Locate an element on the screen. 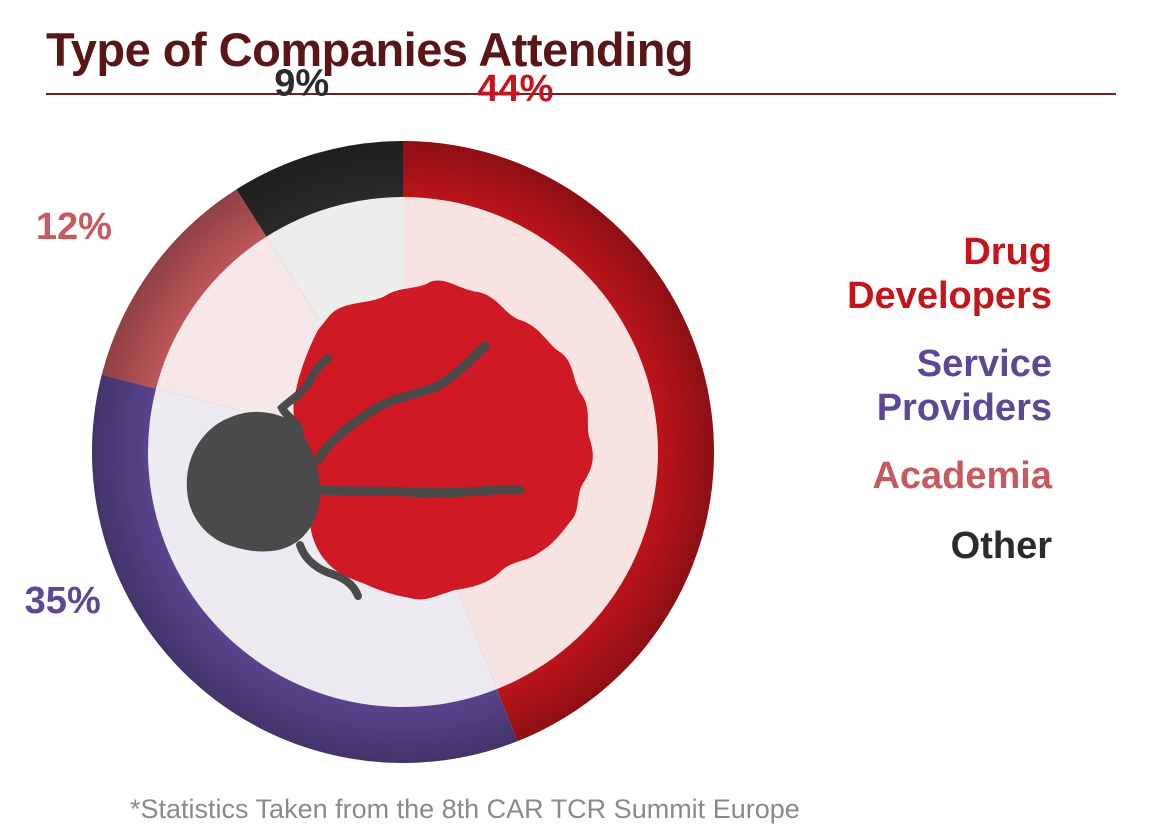 Image resolution: width=1155 pixels, height=832 pixels. legend-entry-academia: Academia is located at coordinates (949, 476).